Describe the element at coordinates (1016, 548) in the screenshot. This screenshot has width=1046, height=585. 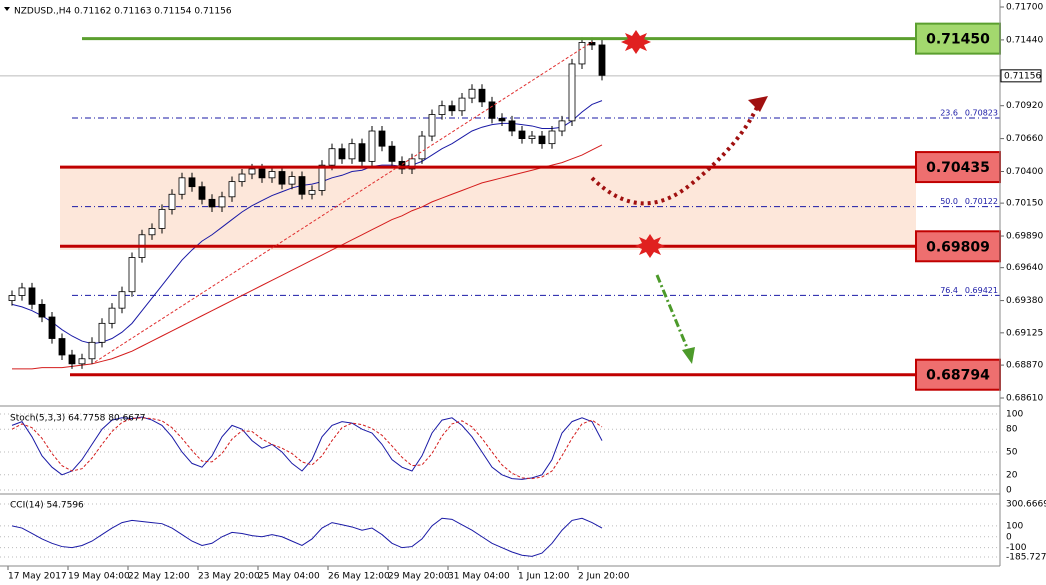
I see `y-tick-label: -100` at that location.